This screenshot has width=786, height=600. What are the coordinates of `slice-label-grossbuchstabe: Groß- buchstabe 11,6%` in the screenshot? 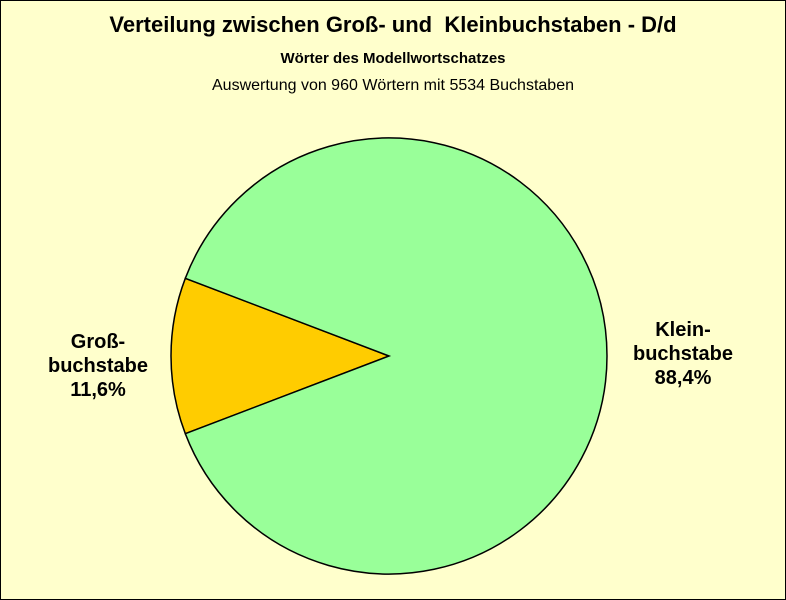 It's located at (98, 366).